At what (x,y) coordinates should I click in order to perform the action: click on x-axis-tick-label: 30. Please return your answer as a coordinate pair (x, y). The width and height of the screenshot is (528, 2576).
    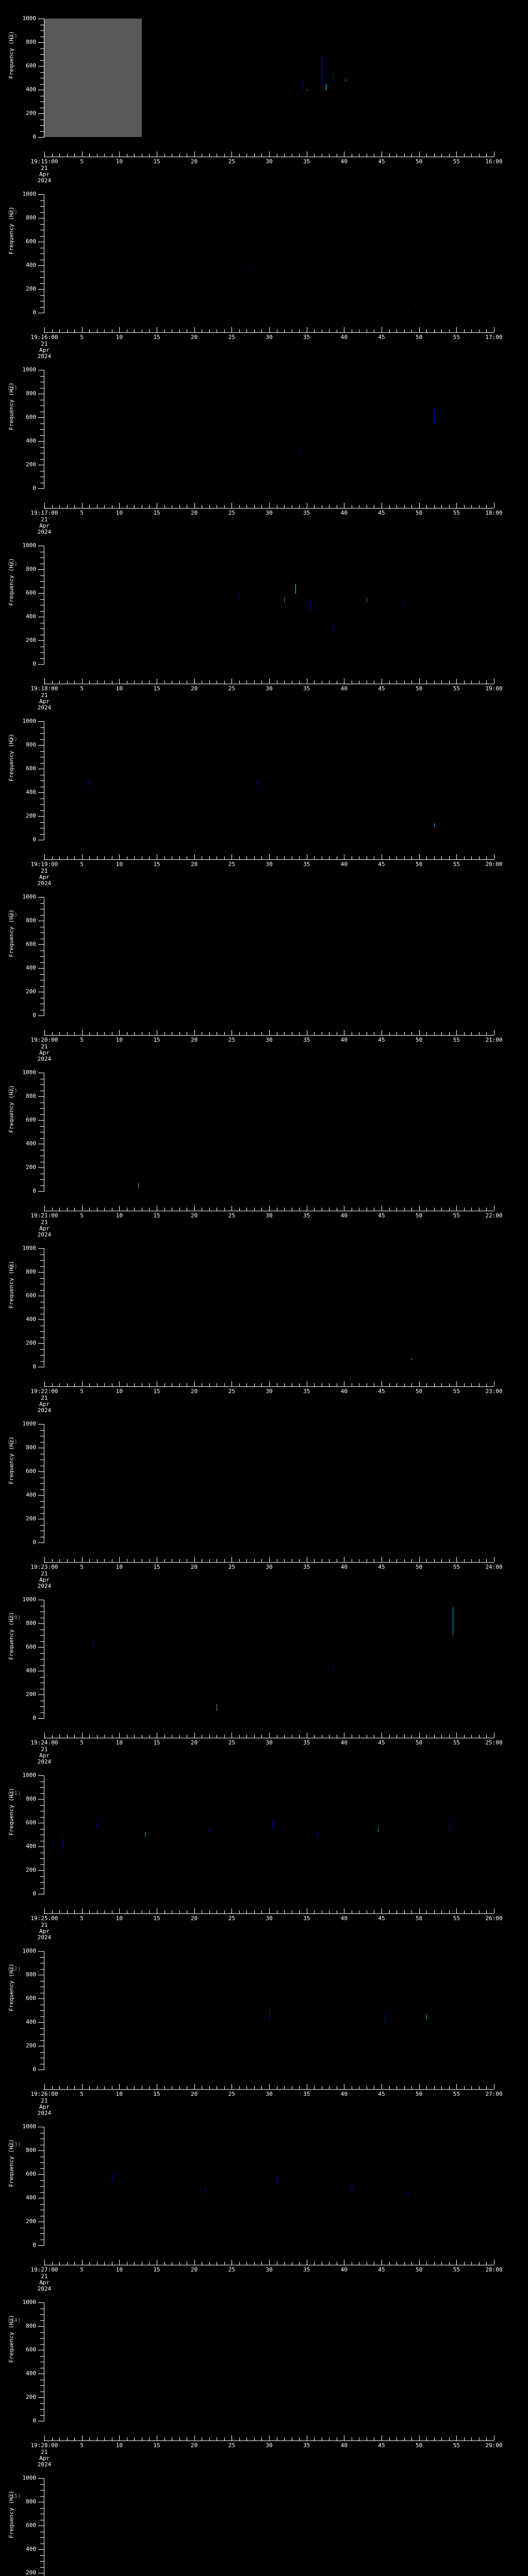
    Looking at the image, I should click on (269, 1040).